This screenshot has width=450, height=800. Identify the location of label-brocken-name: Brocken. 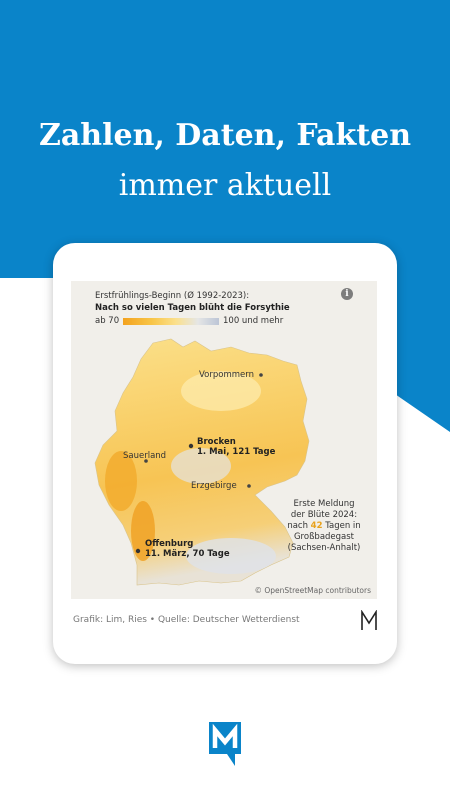
(216, 442).